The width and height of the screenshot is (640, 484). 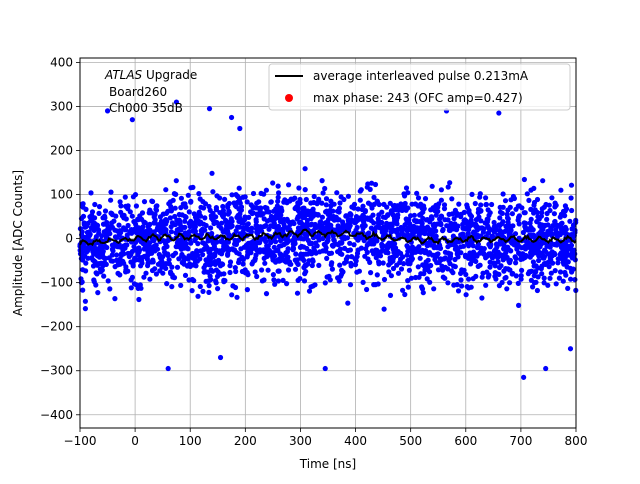 I want to click on atlas-label: ATLAS, so click(x=123, y=75).